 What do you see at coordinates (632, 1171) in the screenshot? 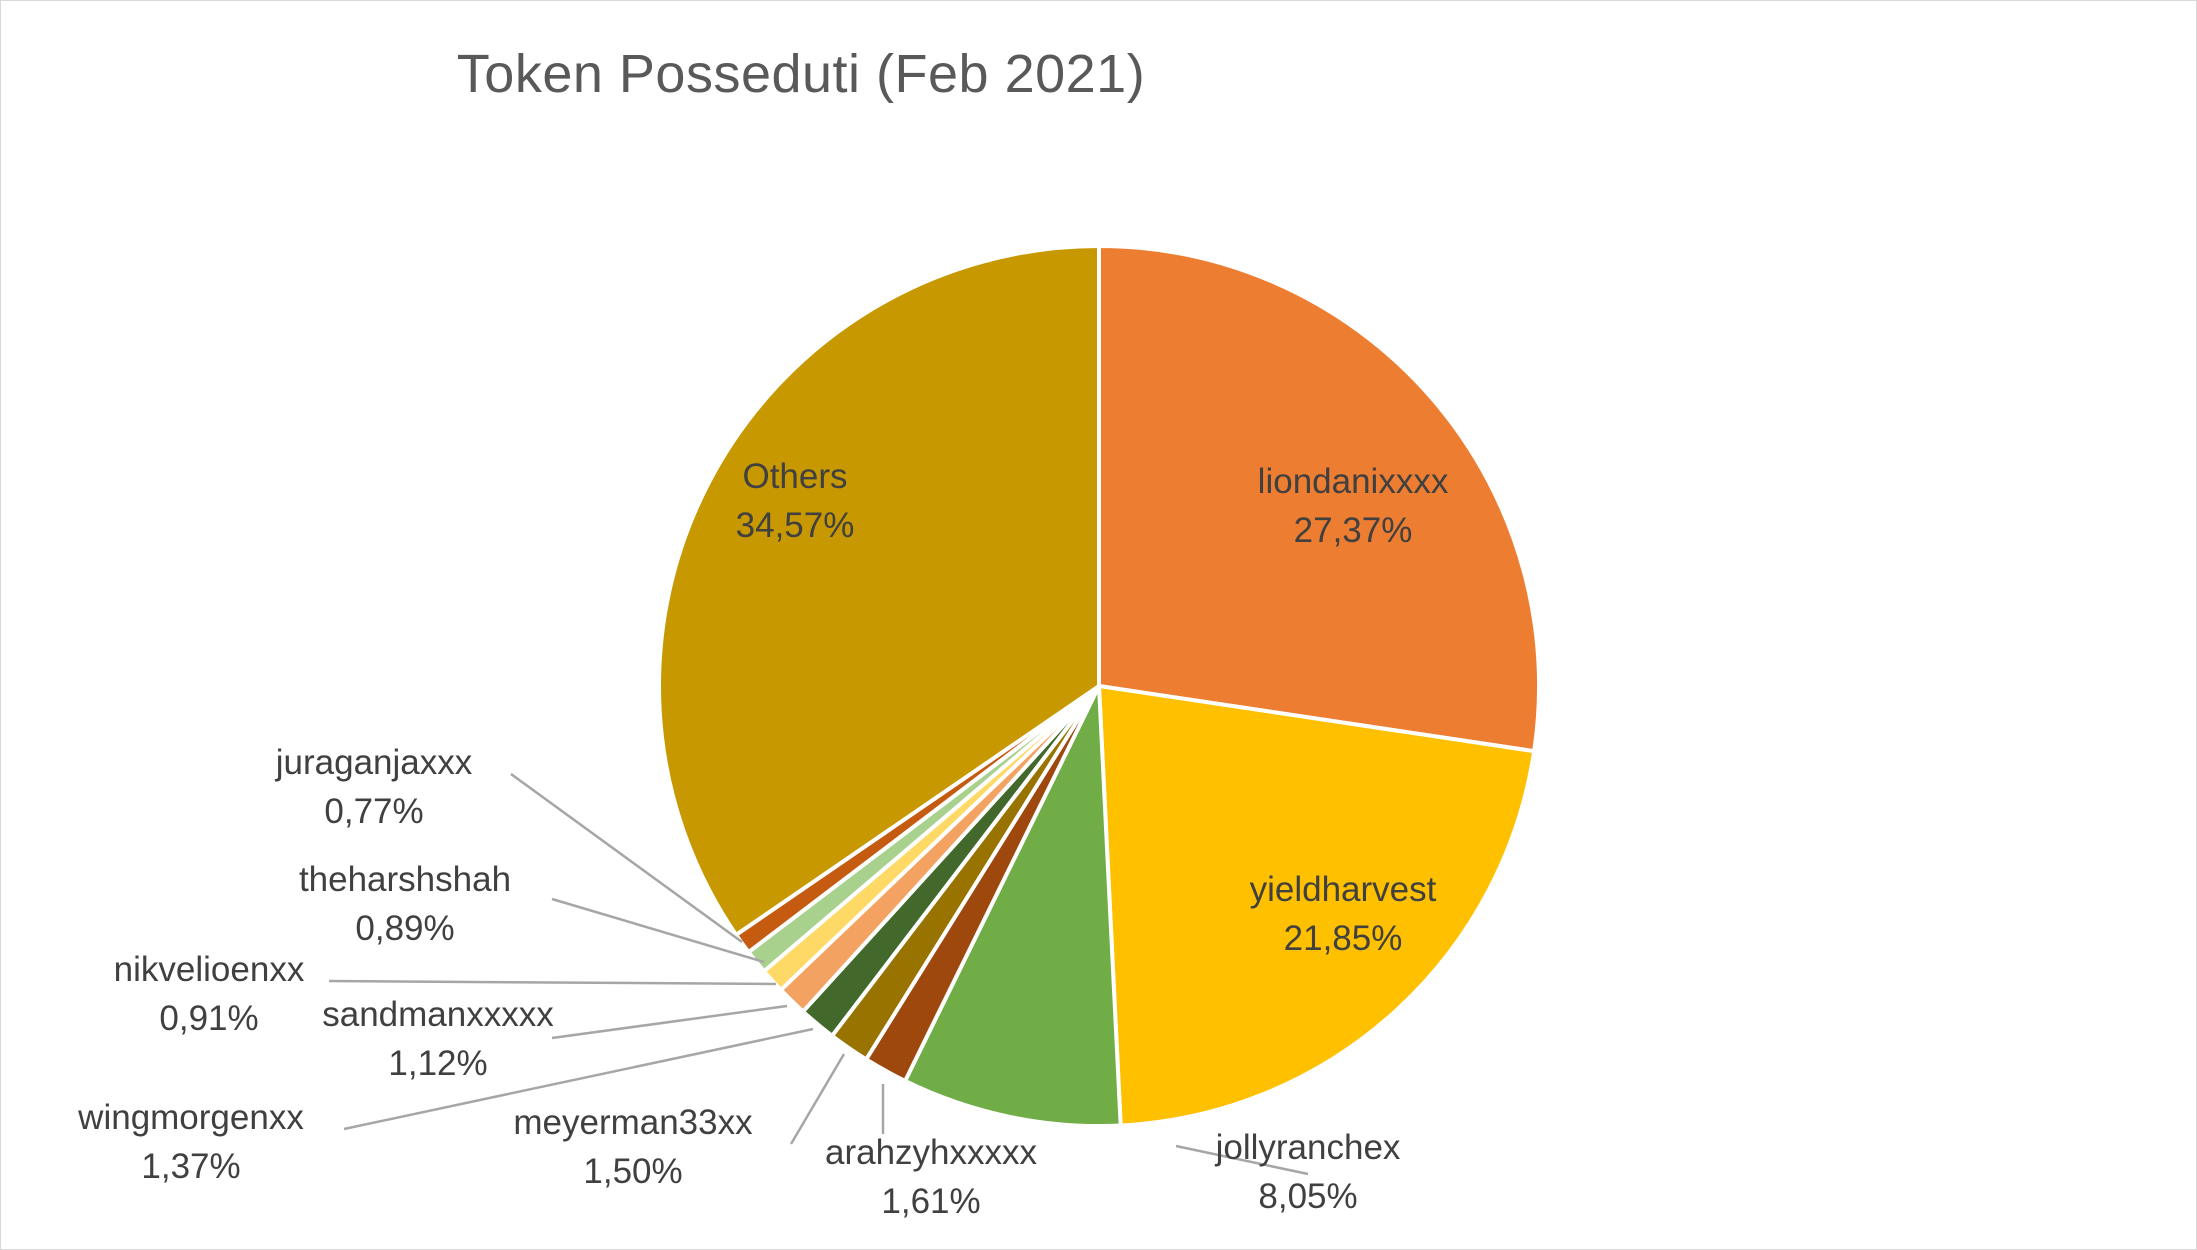
I see `data-label-value-meyerman33xx: 1,50%` at bounding box center [632, 1171].